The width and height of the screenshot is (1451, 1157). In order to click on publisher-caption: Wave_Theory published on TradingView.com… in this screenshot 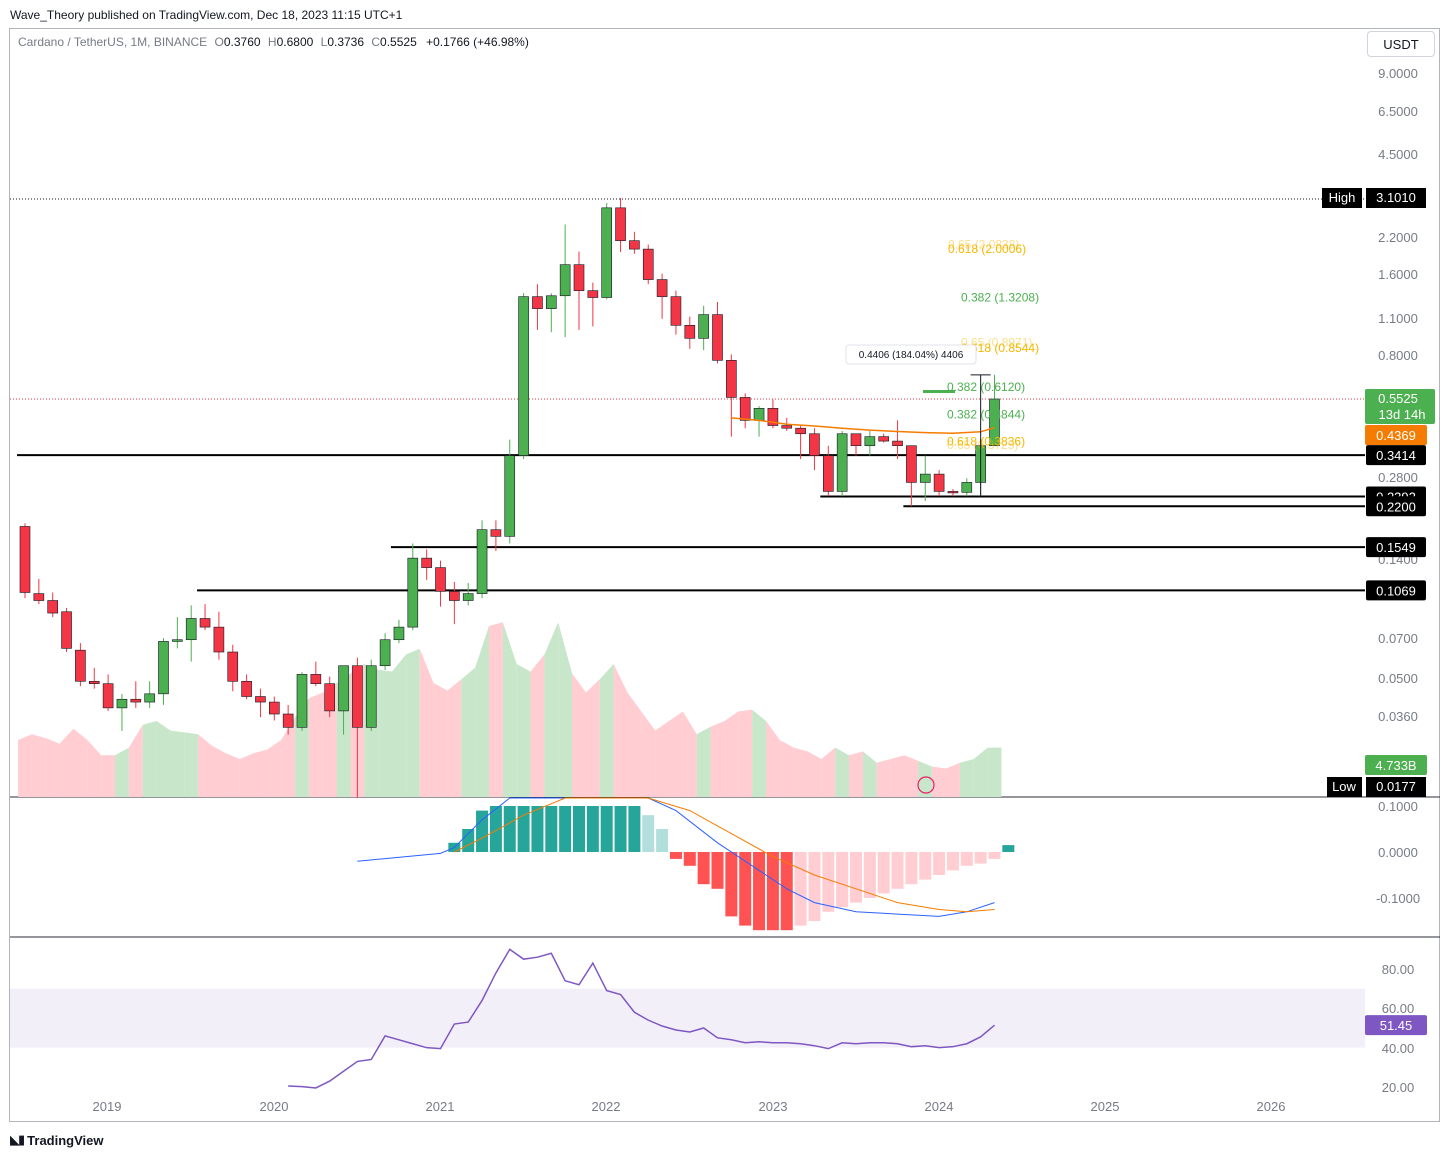, I will do `click(206, 15)`.